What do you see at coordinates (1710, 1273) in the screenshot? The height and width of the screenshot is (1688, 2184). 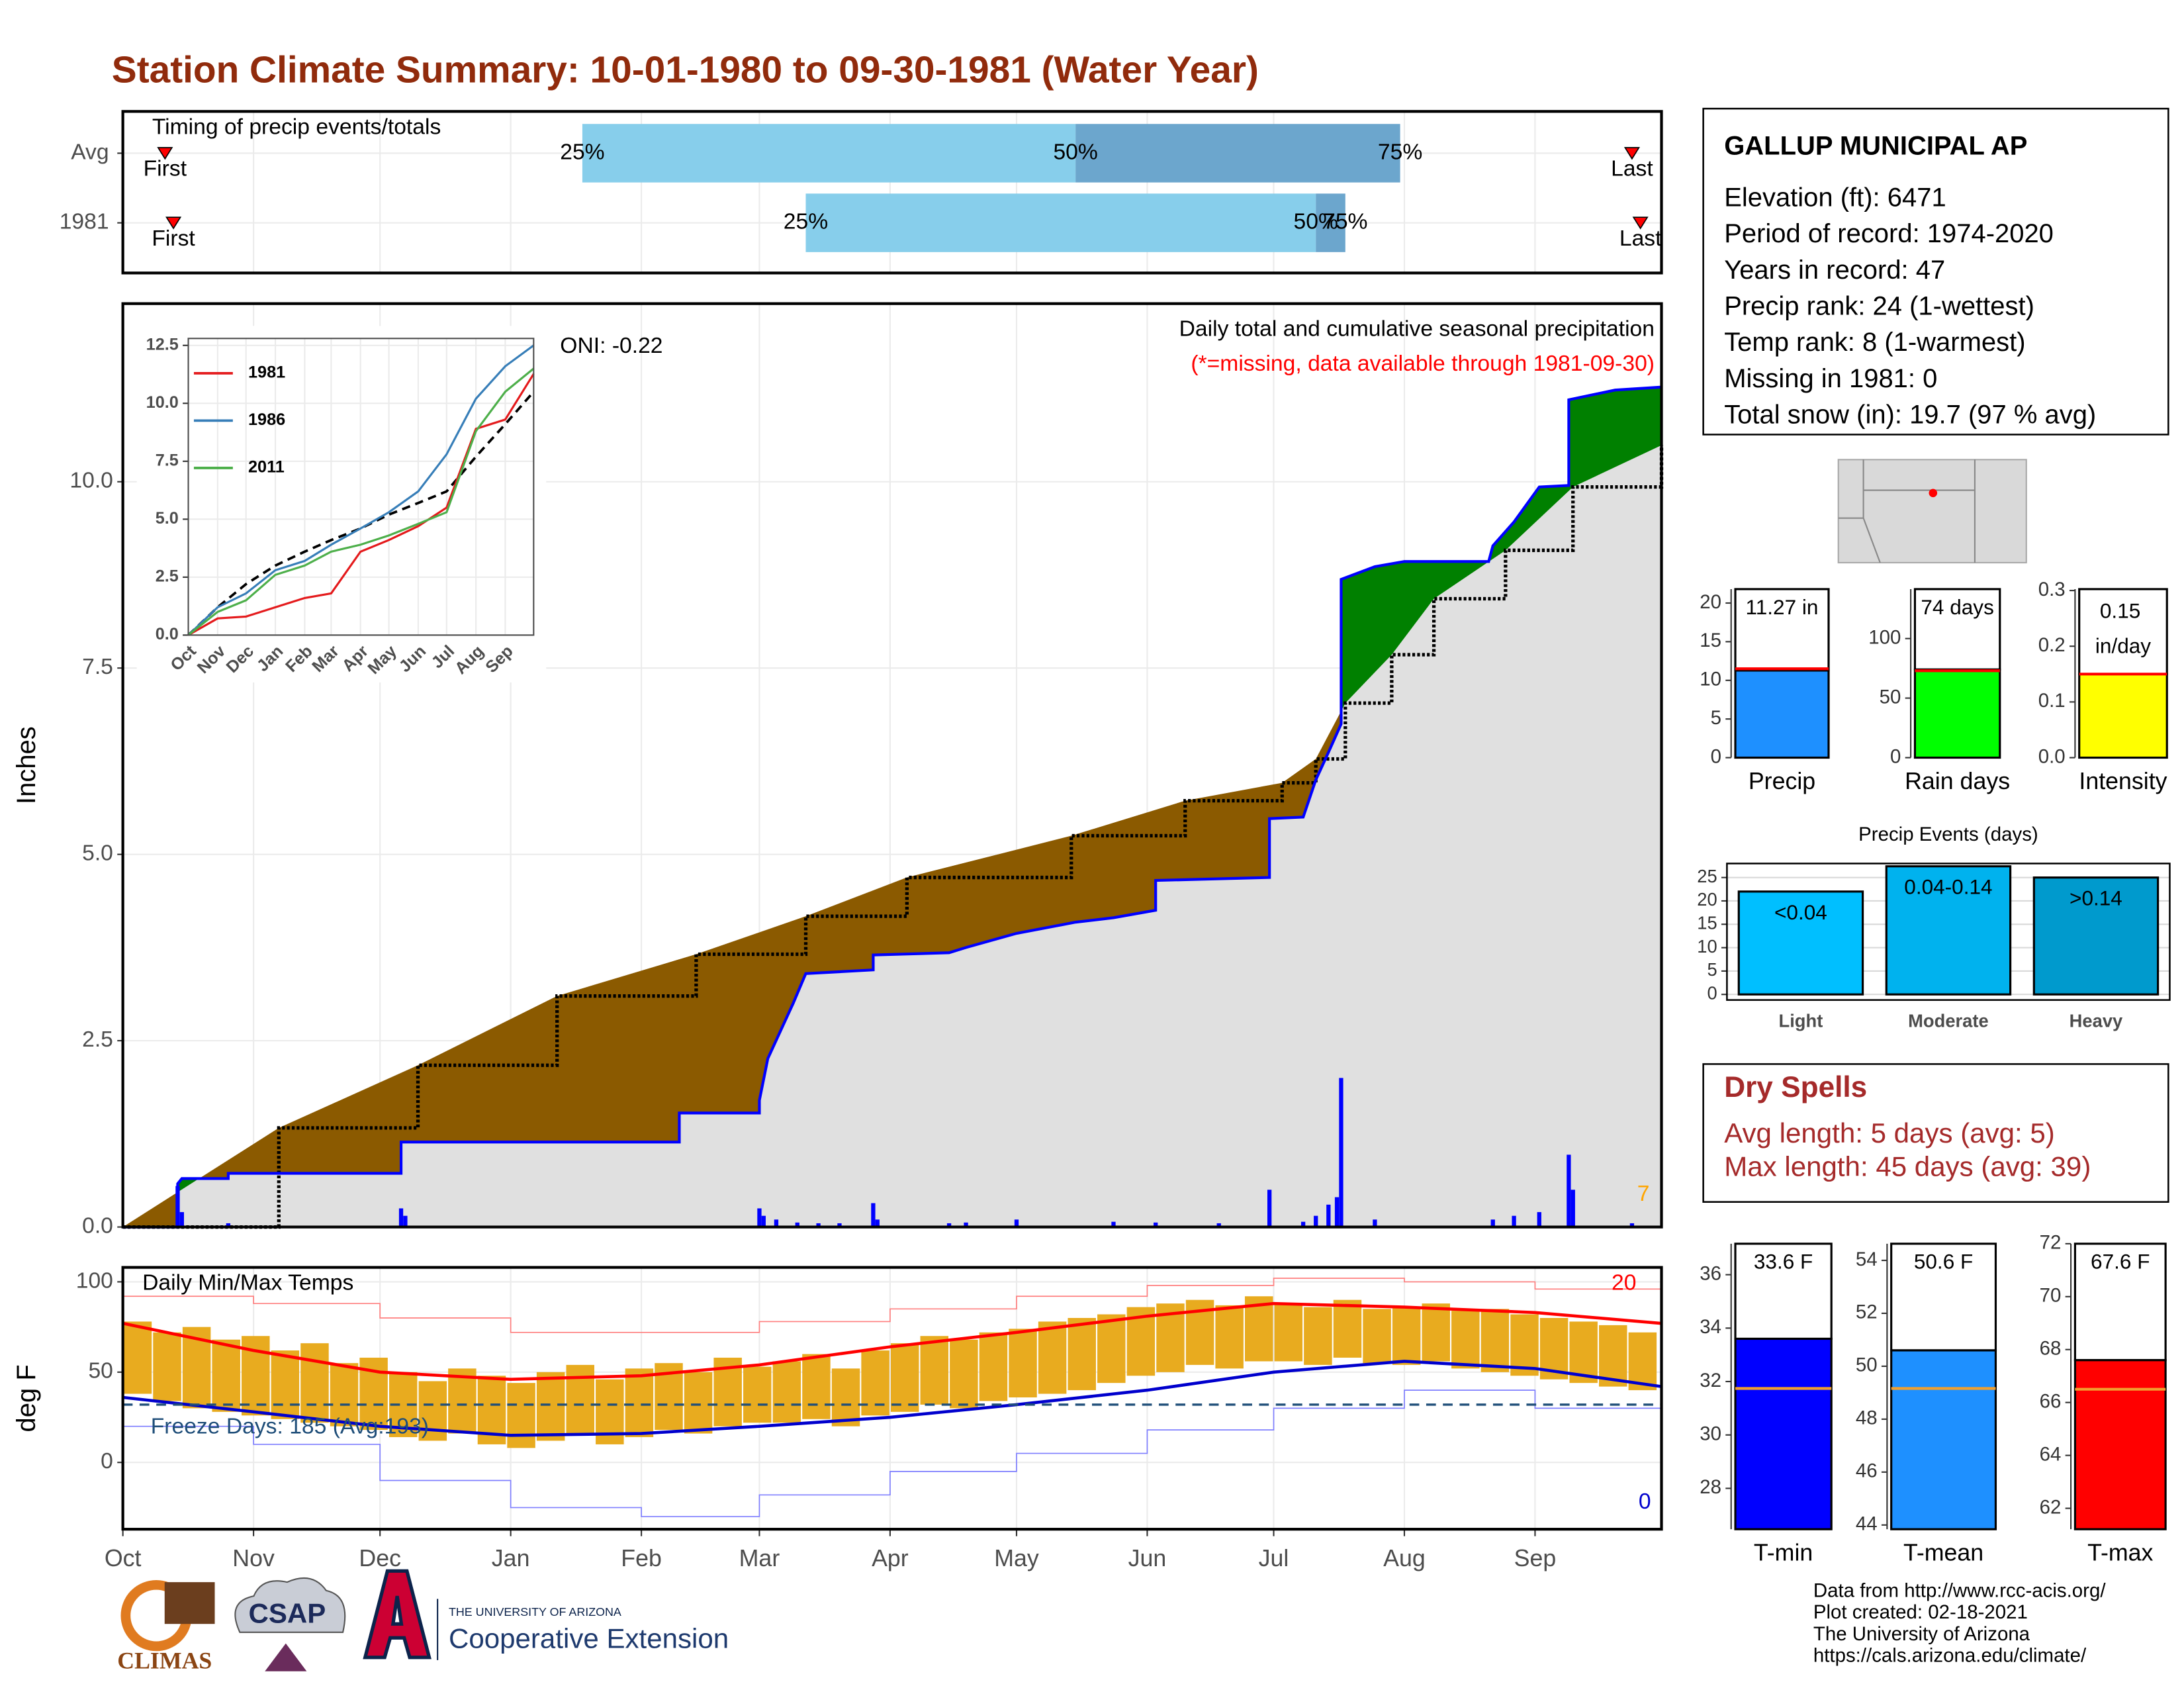 I see `y-tick-label: 36` at bounding box center [1710, 1273].